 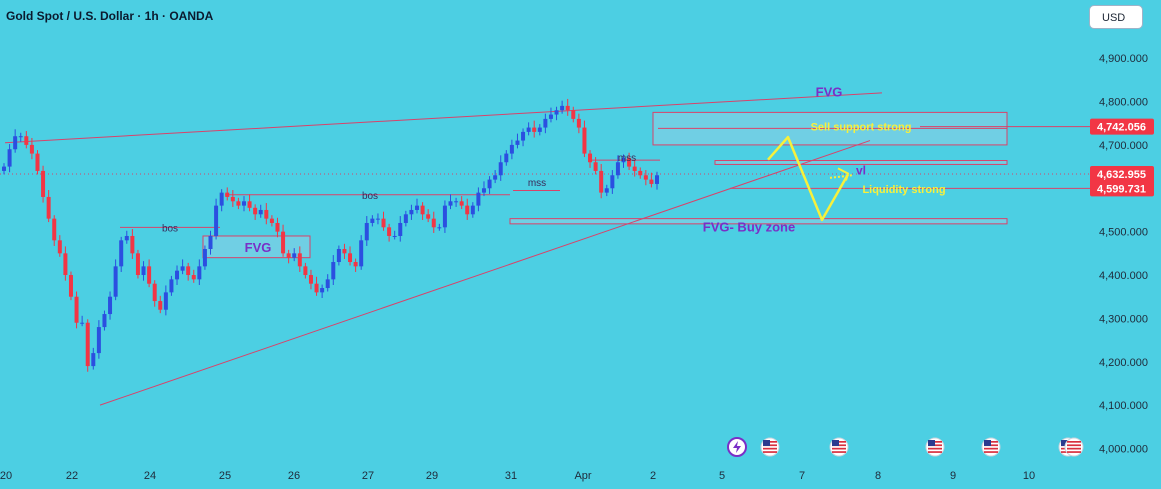 I want to click on y-tick-label: 4,700.000, so click(x=1123, y=146).